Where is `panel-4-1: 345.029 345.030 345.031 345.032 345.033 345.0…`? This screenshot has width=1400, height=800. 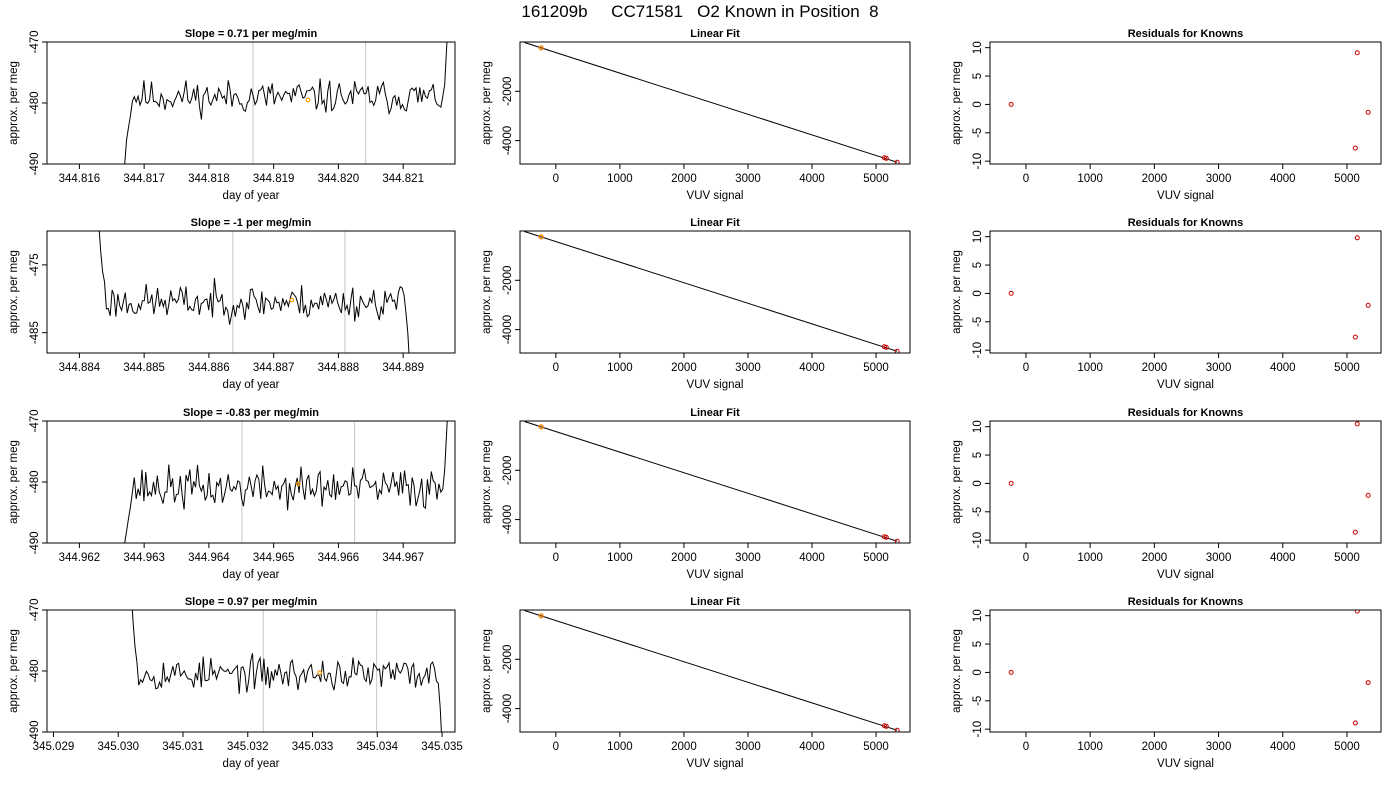 panel-4-1: 345.029 345.030 345.031 345.032 345.033 345.0… is located at coordinates (235, 683).